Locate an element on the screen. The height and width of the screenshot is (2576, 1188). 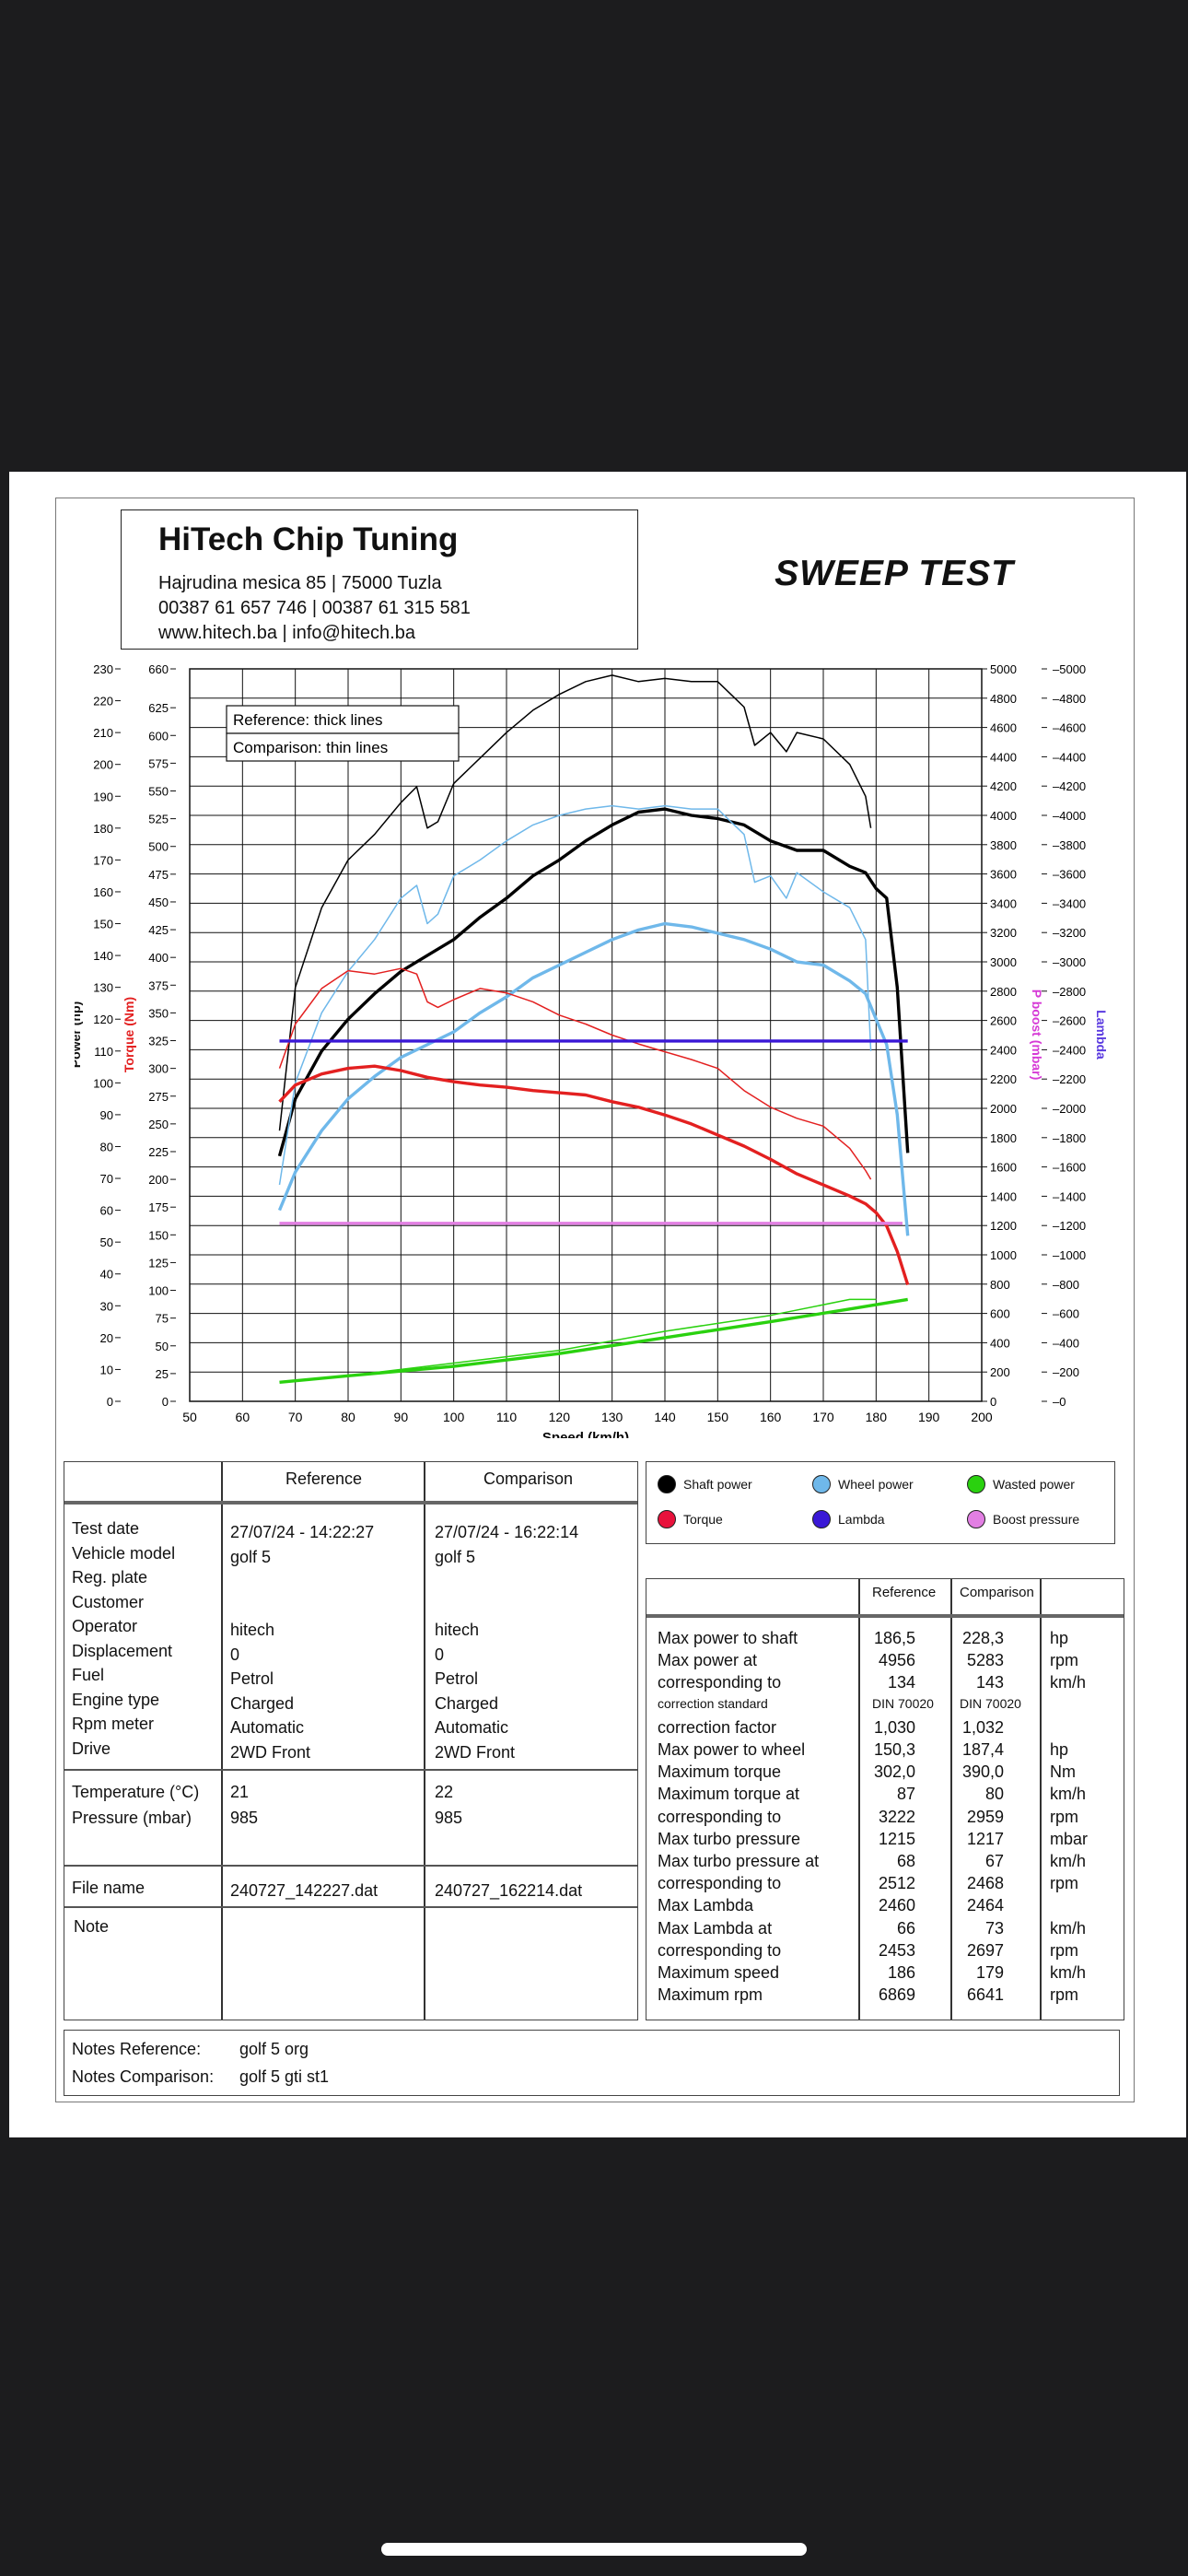
boost-axis-tick-label: 1200 is located at coordinates (1004, 1226).